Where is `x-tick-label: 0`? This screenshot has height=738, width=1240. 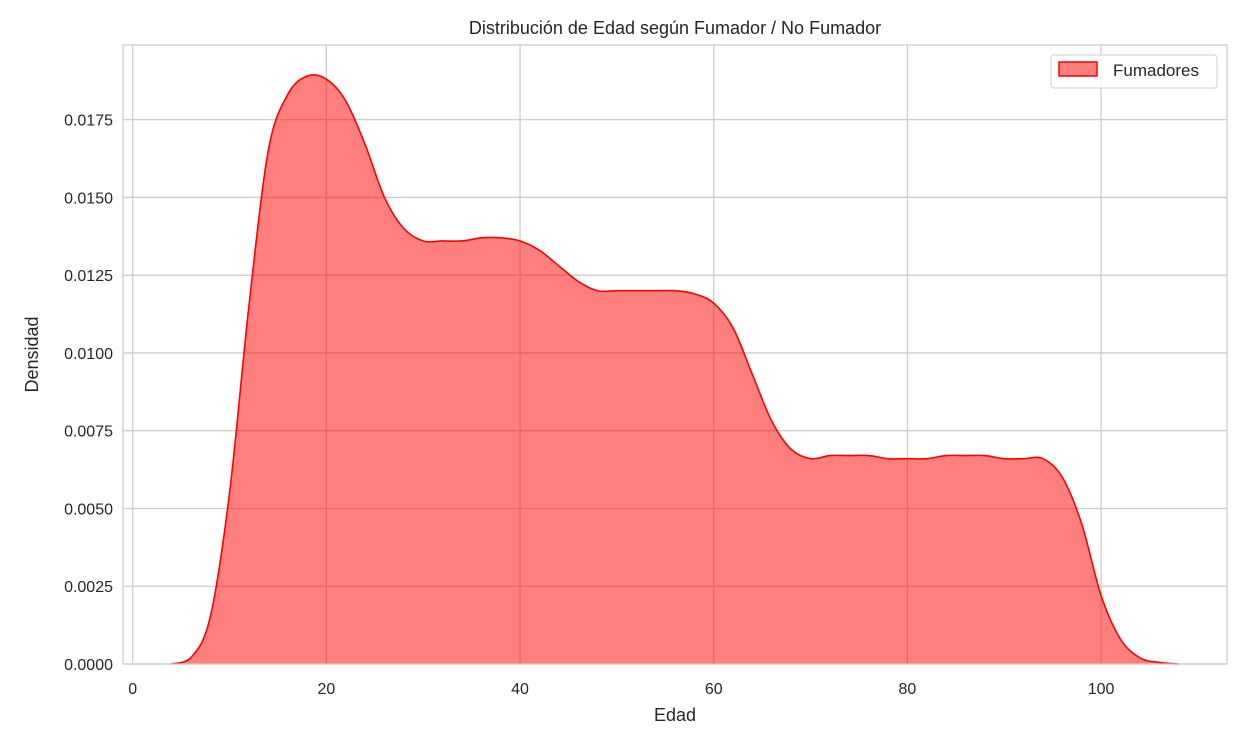 x-tick-label: 0 is located at coordinates (132, 689).